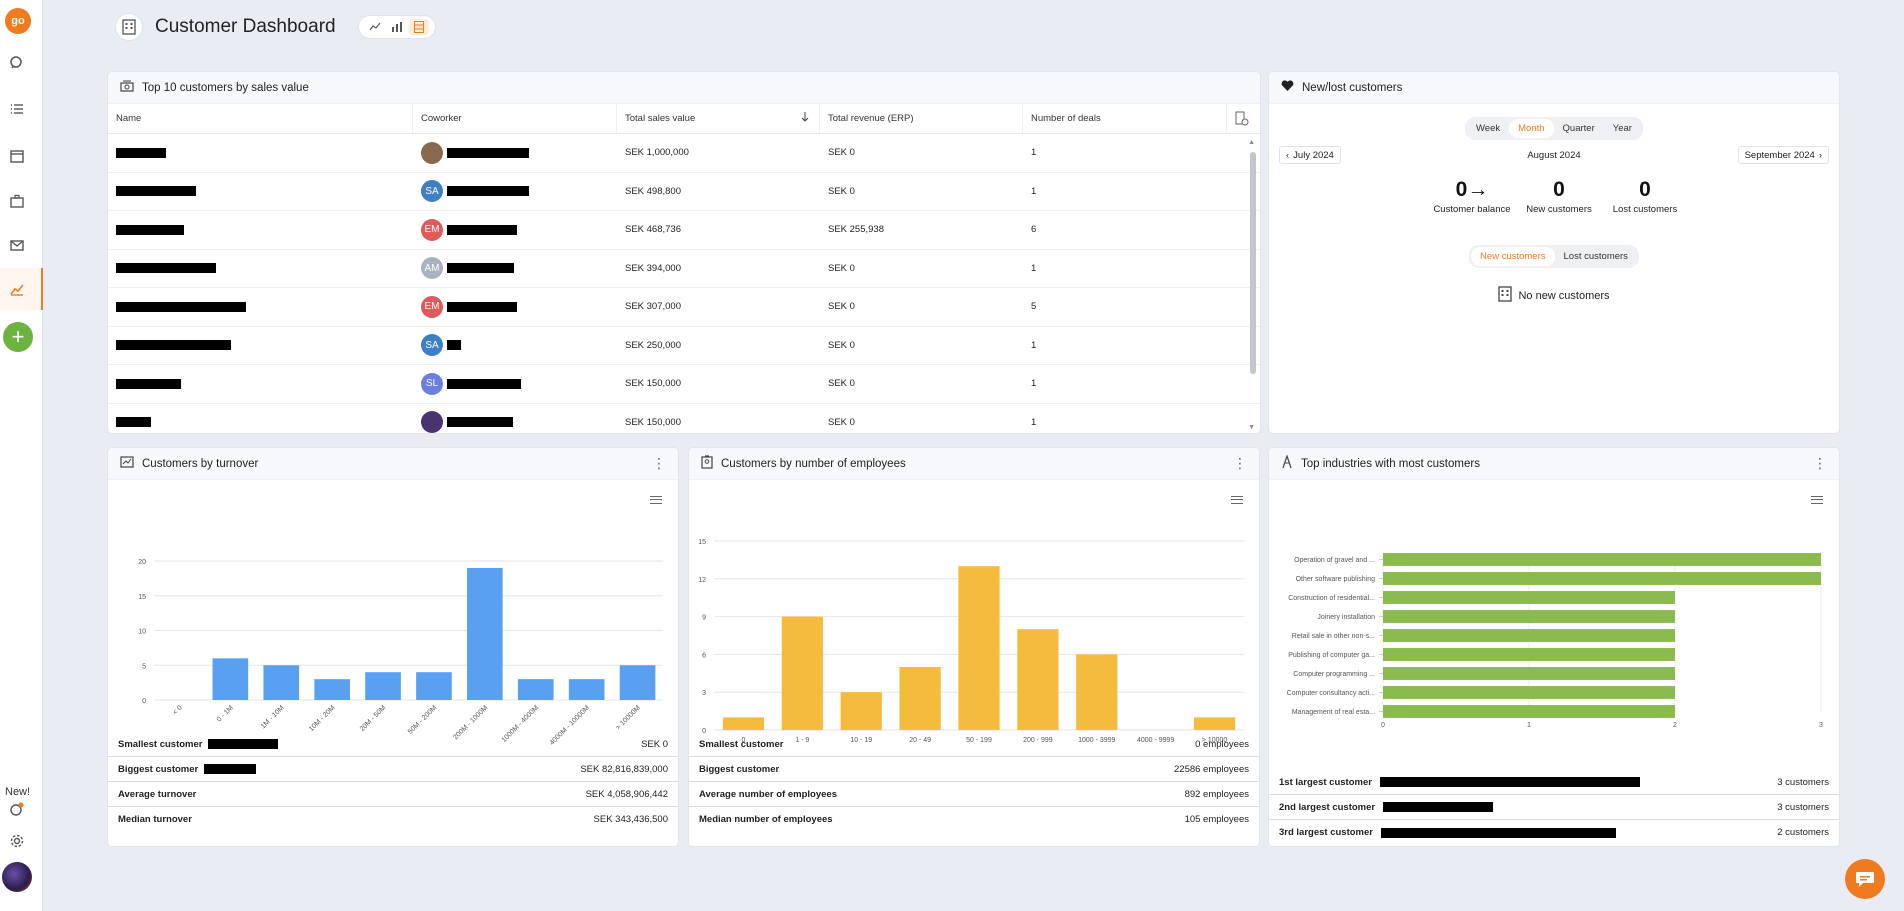  What do you see at coordinates (1313, 155) in the screenshot?
I see `prev-period-label: July 2024` at bounding box center [1313, 155].